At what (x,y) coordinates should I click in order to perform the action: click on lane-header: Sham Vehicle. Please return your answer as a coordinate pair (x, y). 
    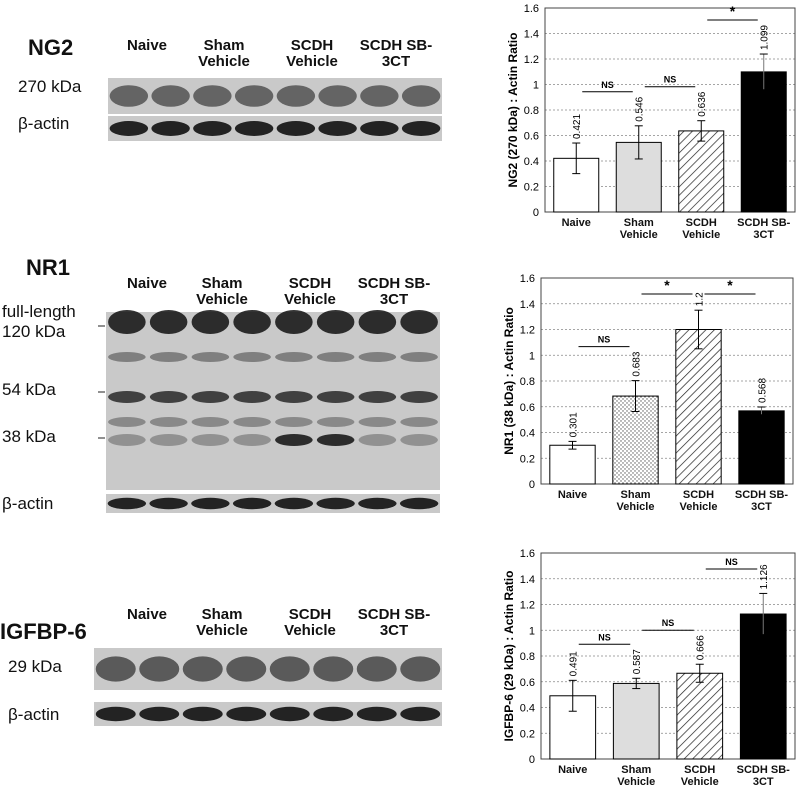
    Looking at the image, I should click on (222, 291).